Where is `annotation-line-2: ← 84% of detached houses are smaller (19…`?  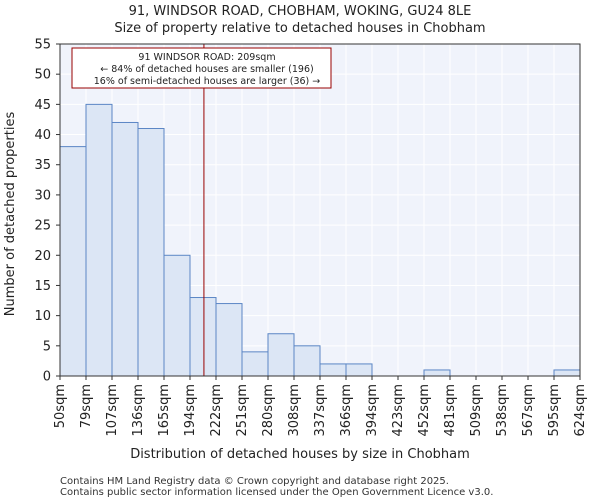 annotation-line-2: ← 84% of detached houses are smaller (19… is located at coordinates (206, 69).